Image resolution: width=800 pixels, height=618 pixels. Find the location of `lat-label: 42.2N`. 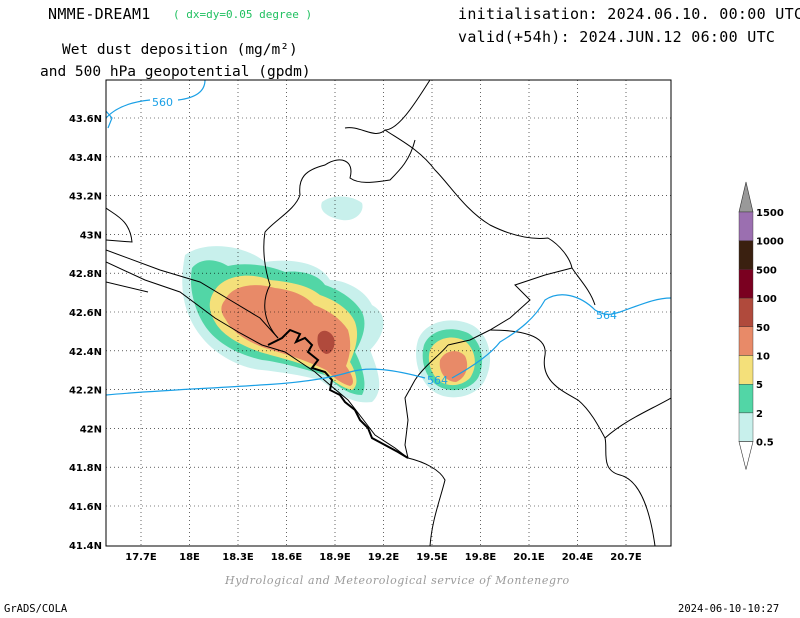

lat-label: 42.2N is located at coordinates (85, 391).